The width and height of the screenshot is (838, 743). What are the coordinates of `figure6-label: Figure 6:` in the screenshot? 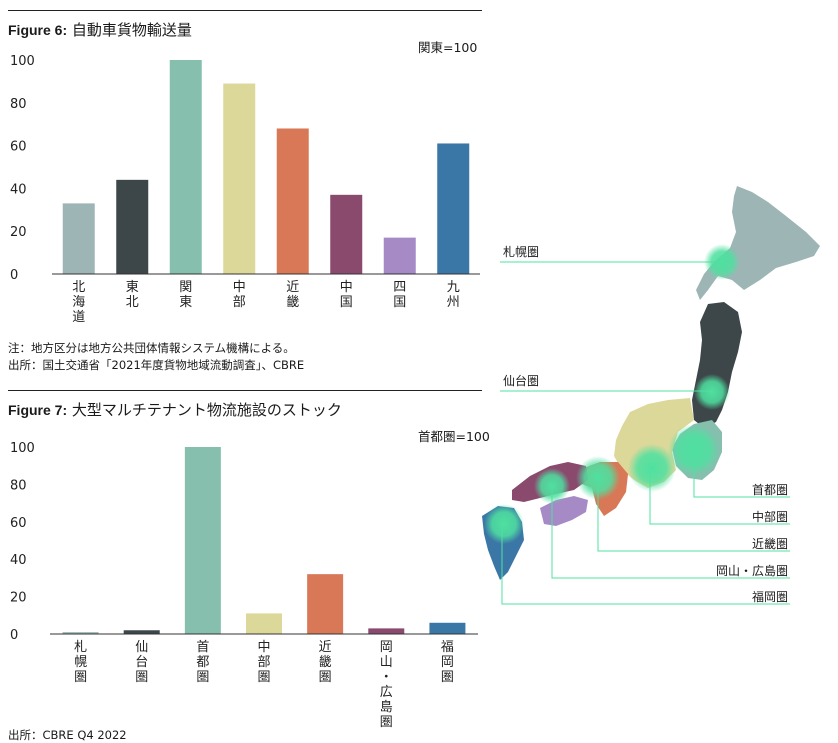 It's located at (38, 30).